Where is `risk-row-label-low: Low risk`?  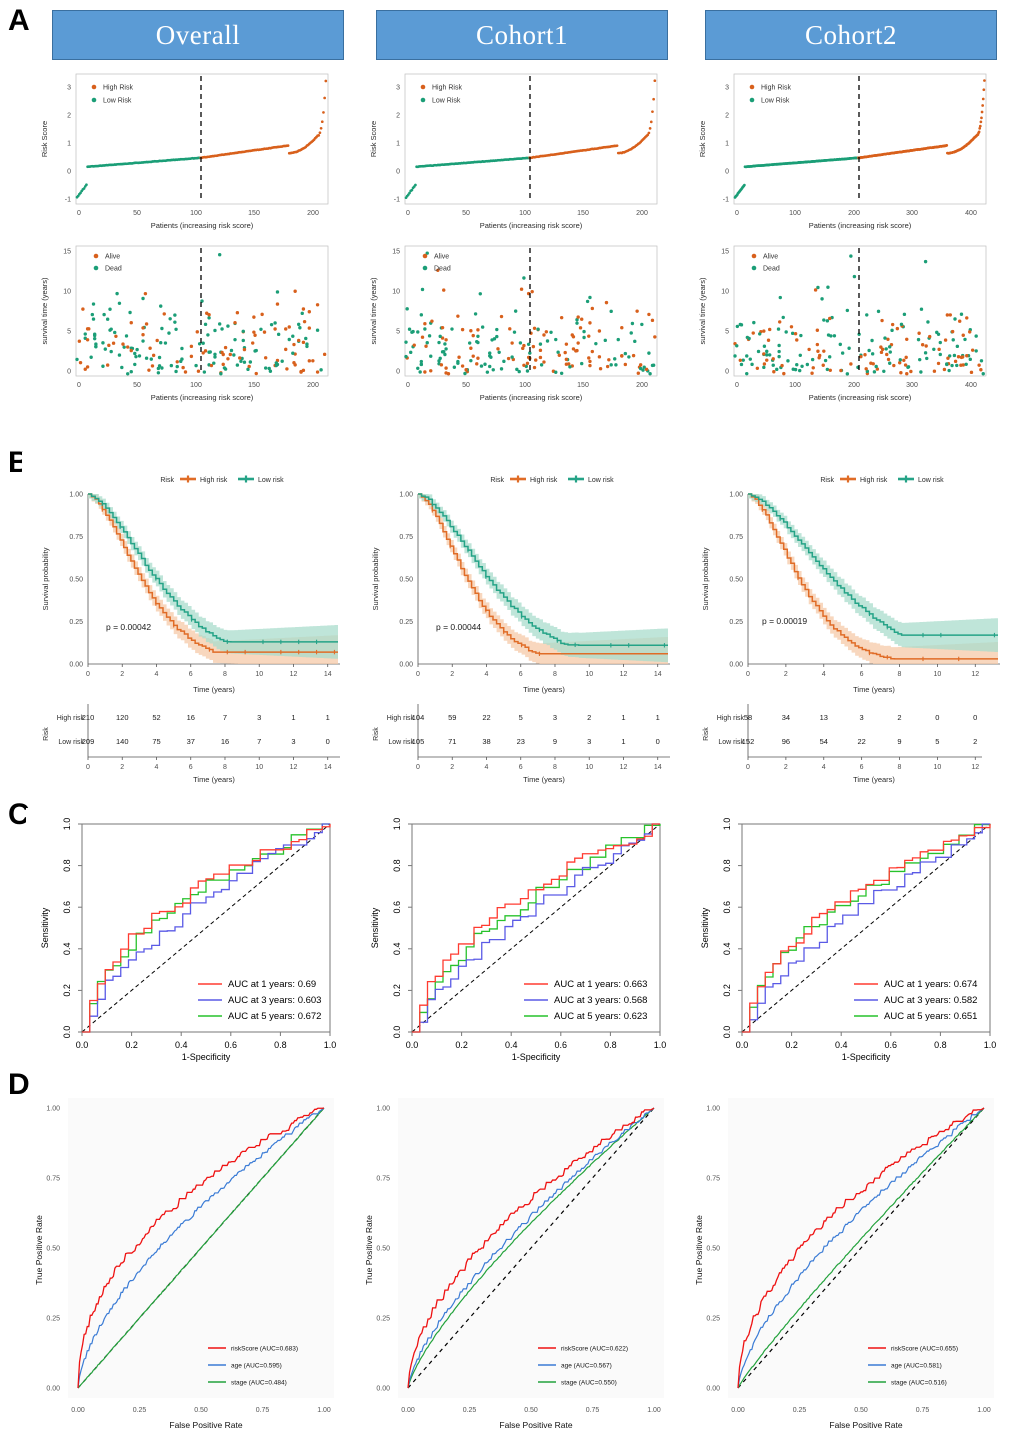 risk-row-label-low: Low risk is located at coordinates (731, 742).